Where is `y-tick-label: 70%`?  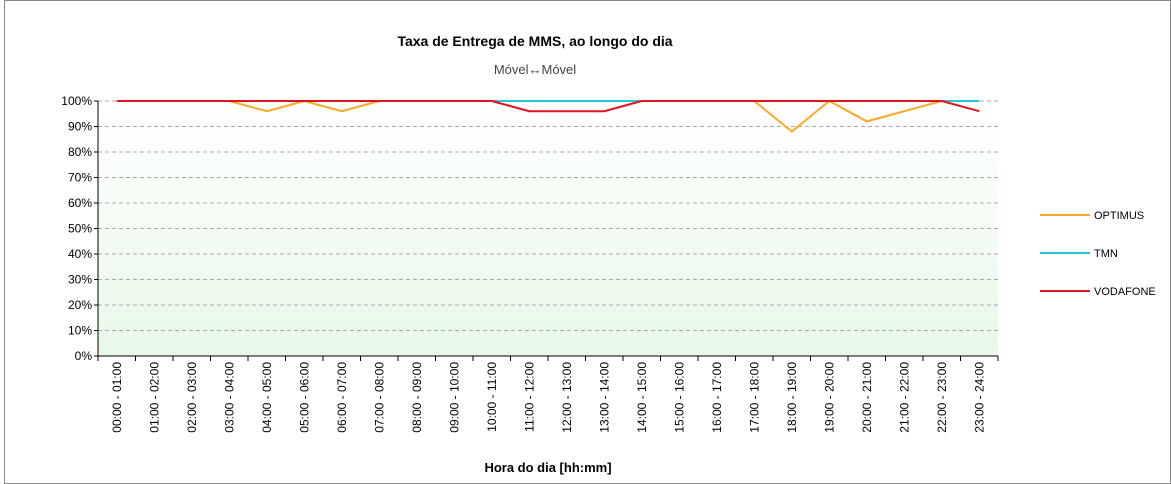
y-tick-label: 70% is located at coordinates (80, 178).